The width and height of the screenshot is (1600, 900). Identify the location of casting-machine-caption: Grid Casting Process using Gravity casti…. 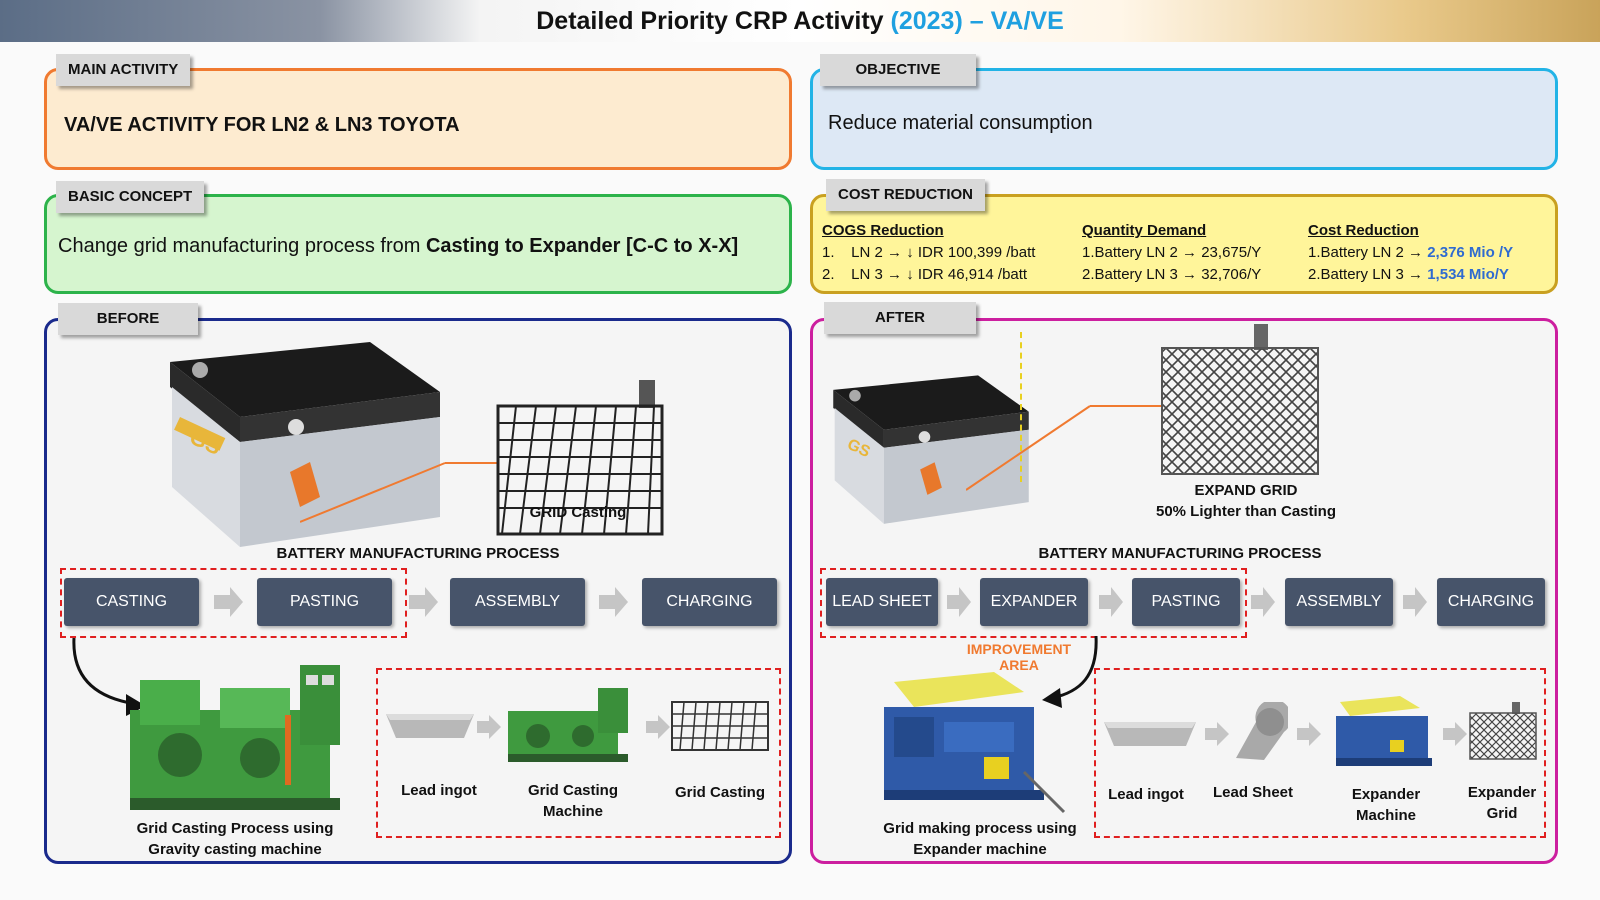
(235, 839).